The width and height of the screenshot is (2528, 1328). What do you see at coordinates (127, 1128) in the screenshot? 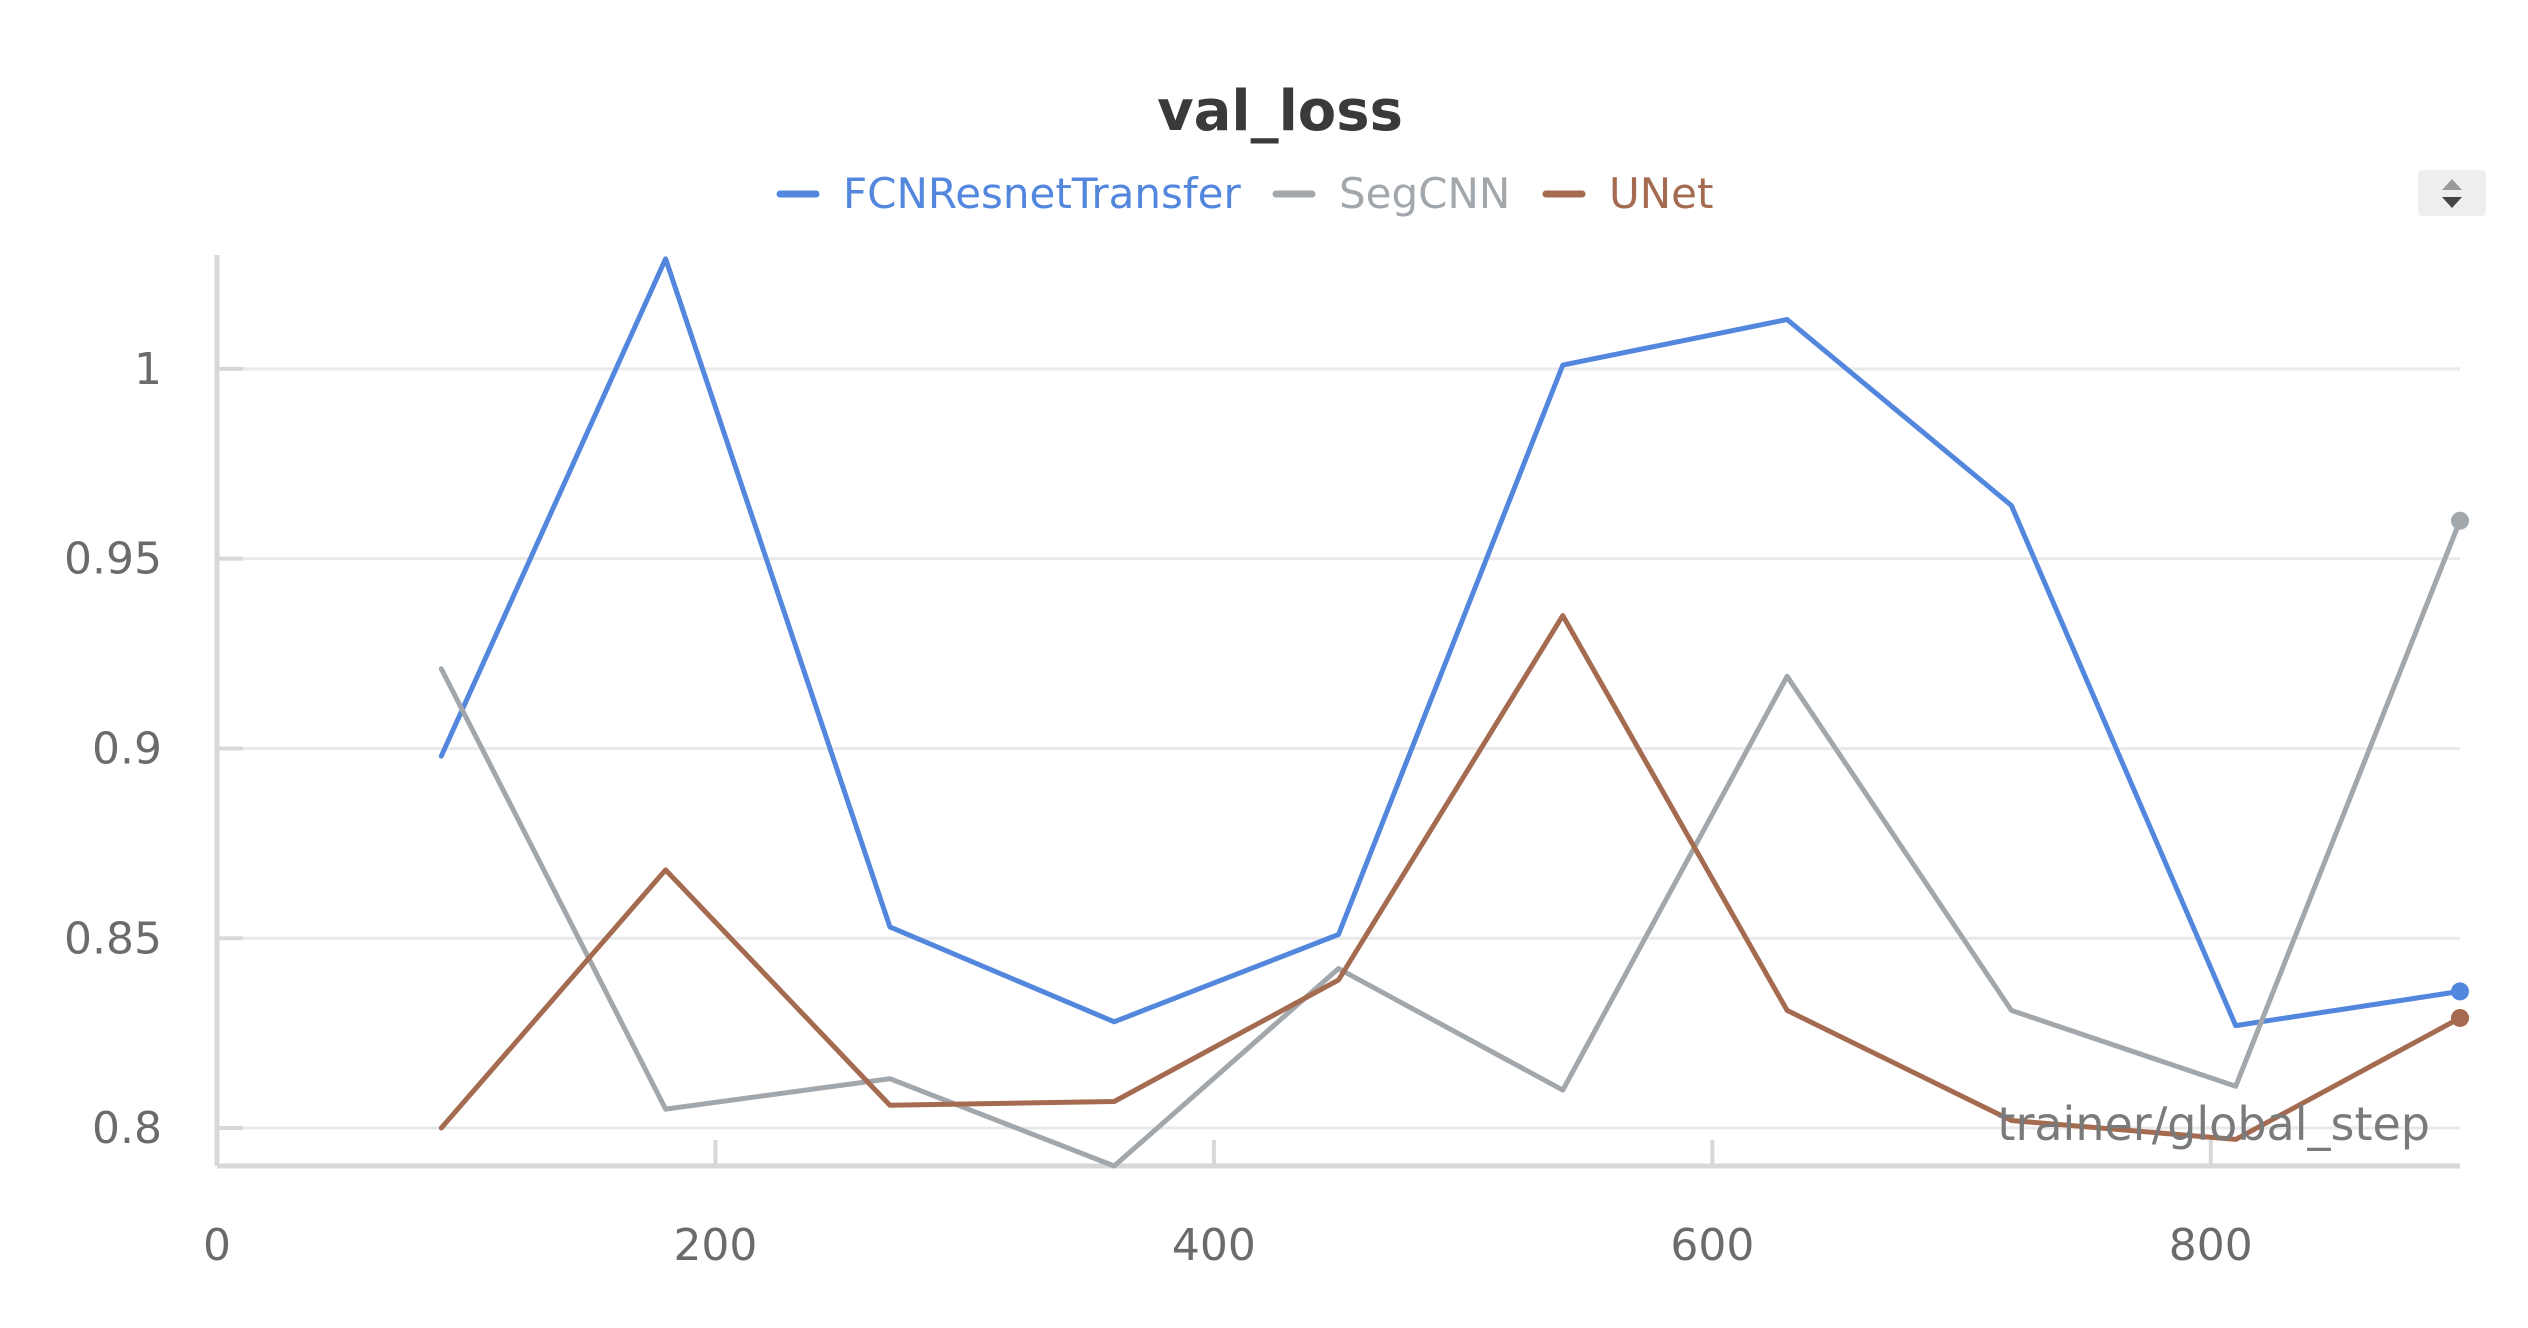
I see `y-tick-label: 0.8` at bounding box center [127, 1128].